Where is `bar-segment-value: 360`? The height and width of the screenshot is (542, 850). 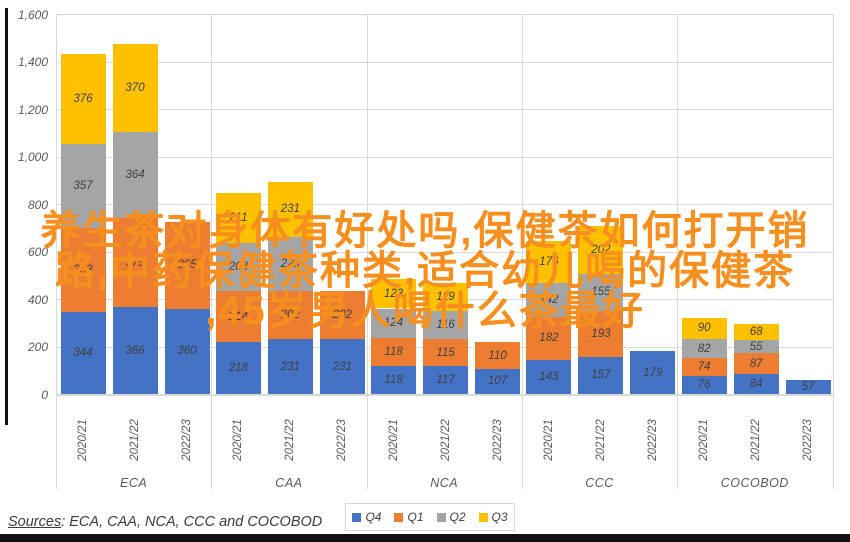 bar-segment-value: 360 is located at coordinates (187, 351).